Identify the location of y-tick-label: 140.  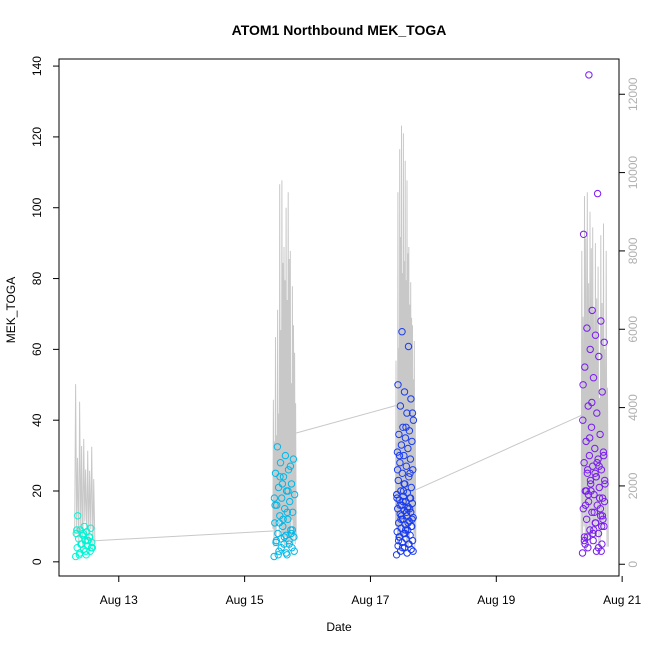
(37, 66).